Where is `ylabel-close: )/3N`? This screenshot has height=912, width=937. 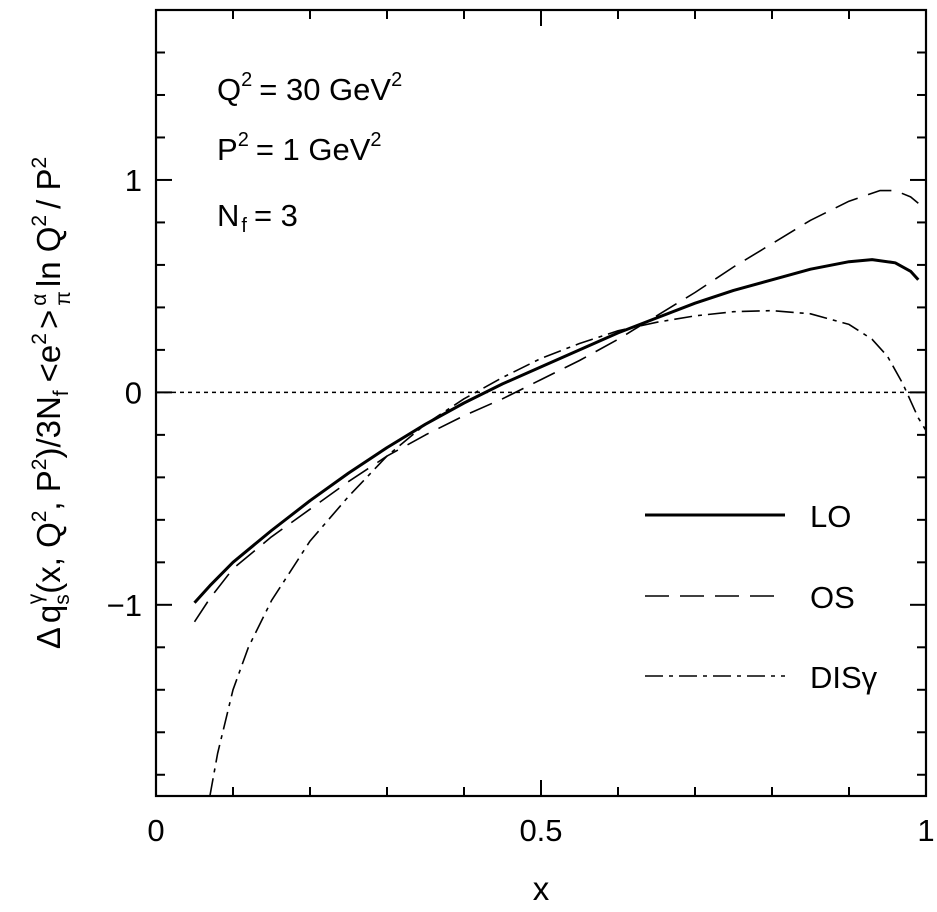 ylabel-close: )/3N is located at coordinates (48, 427).